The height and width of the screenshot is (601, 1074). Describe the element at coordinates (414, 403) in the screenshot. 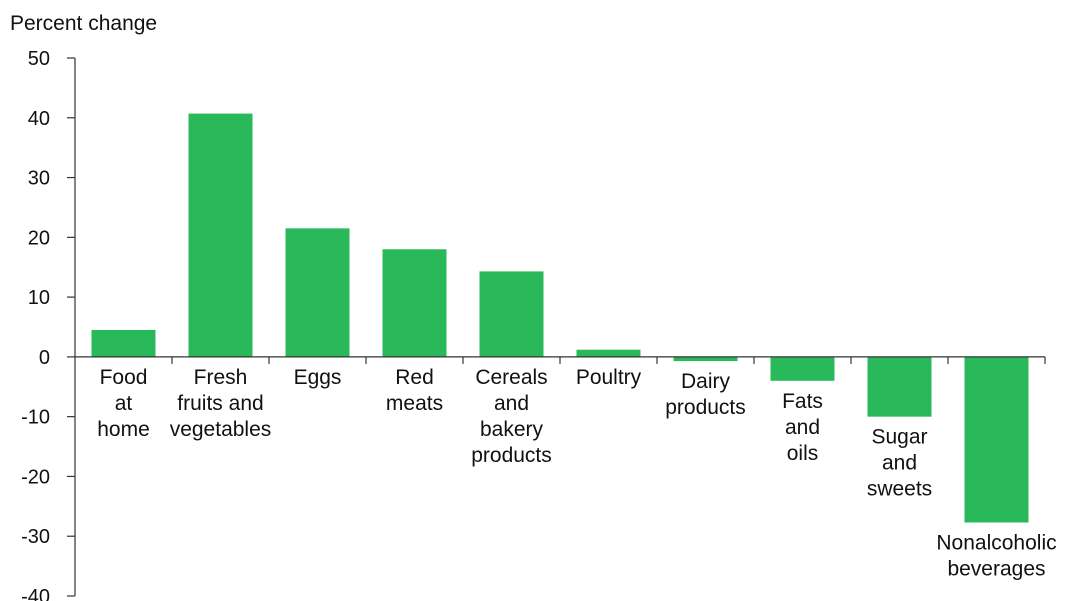

I see `category-label-line: meats` at that location.